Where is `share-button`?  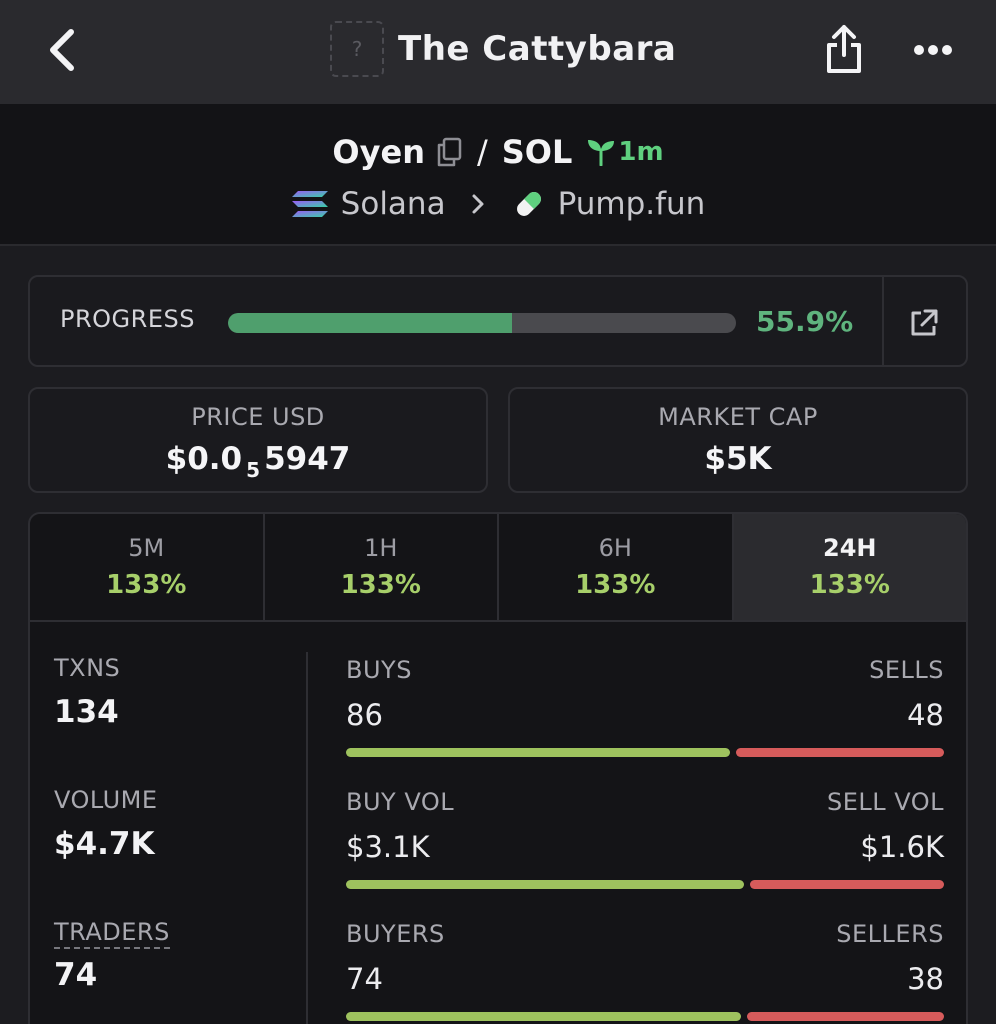
share-button is located at coordinates (844, 49).